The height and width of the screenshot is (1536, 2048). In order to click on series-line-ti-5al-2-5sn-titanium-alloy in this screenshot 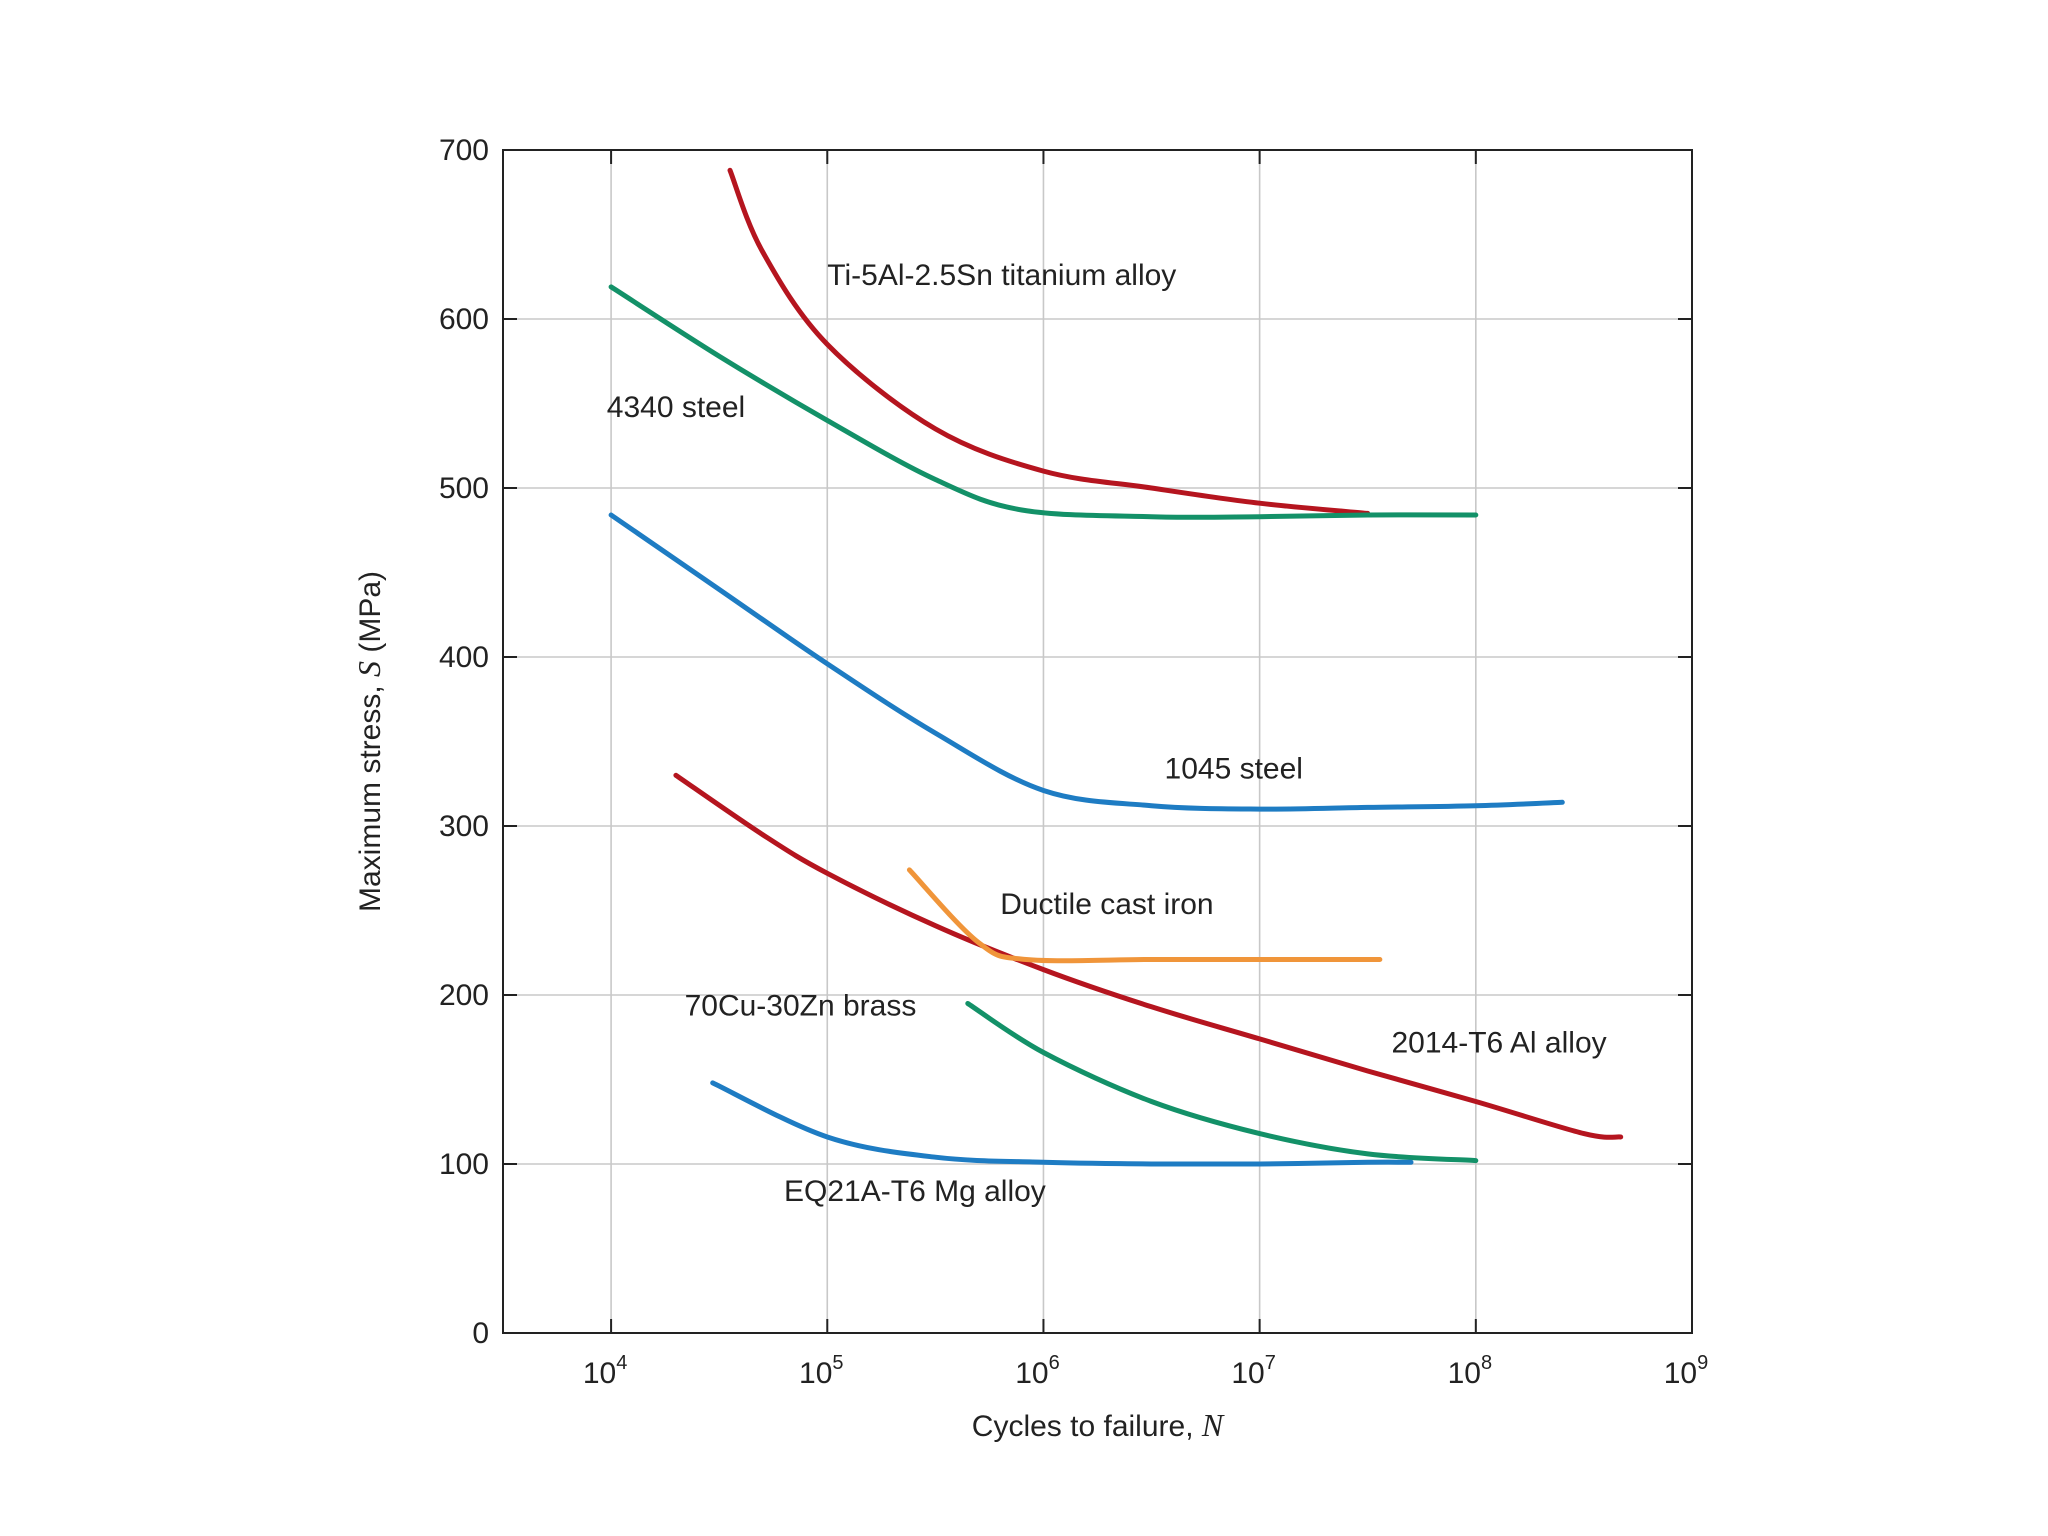, I will do `click(1049, 341)`.